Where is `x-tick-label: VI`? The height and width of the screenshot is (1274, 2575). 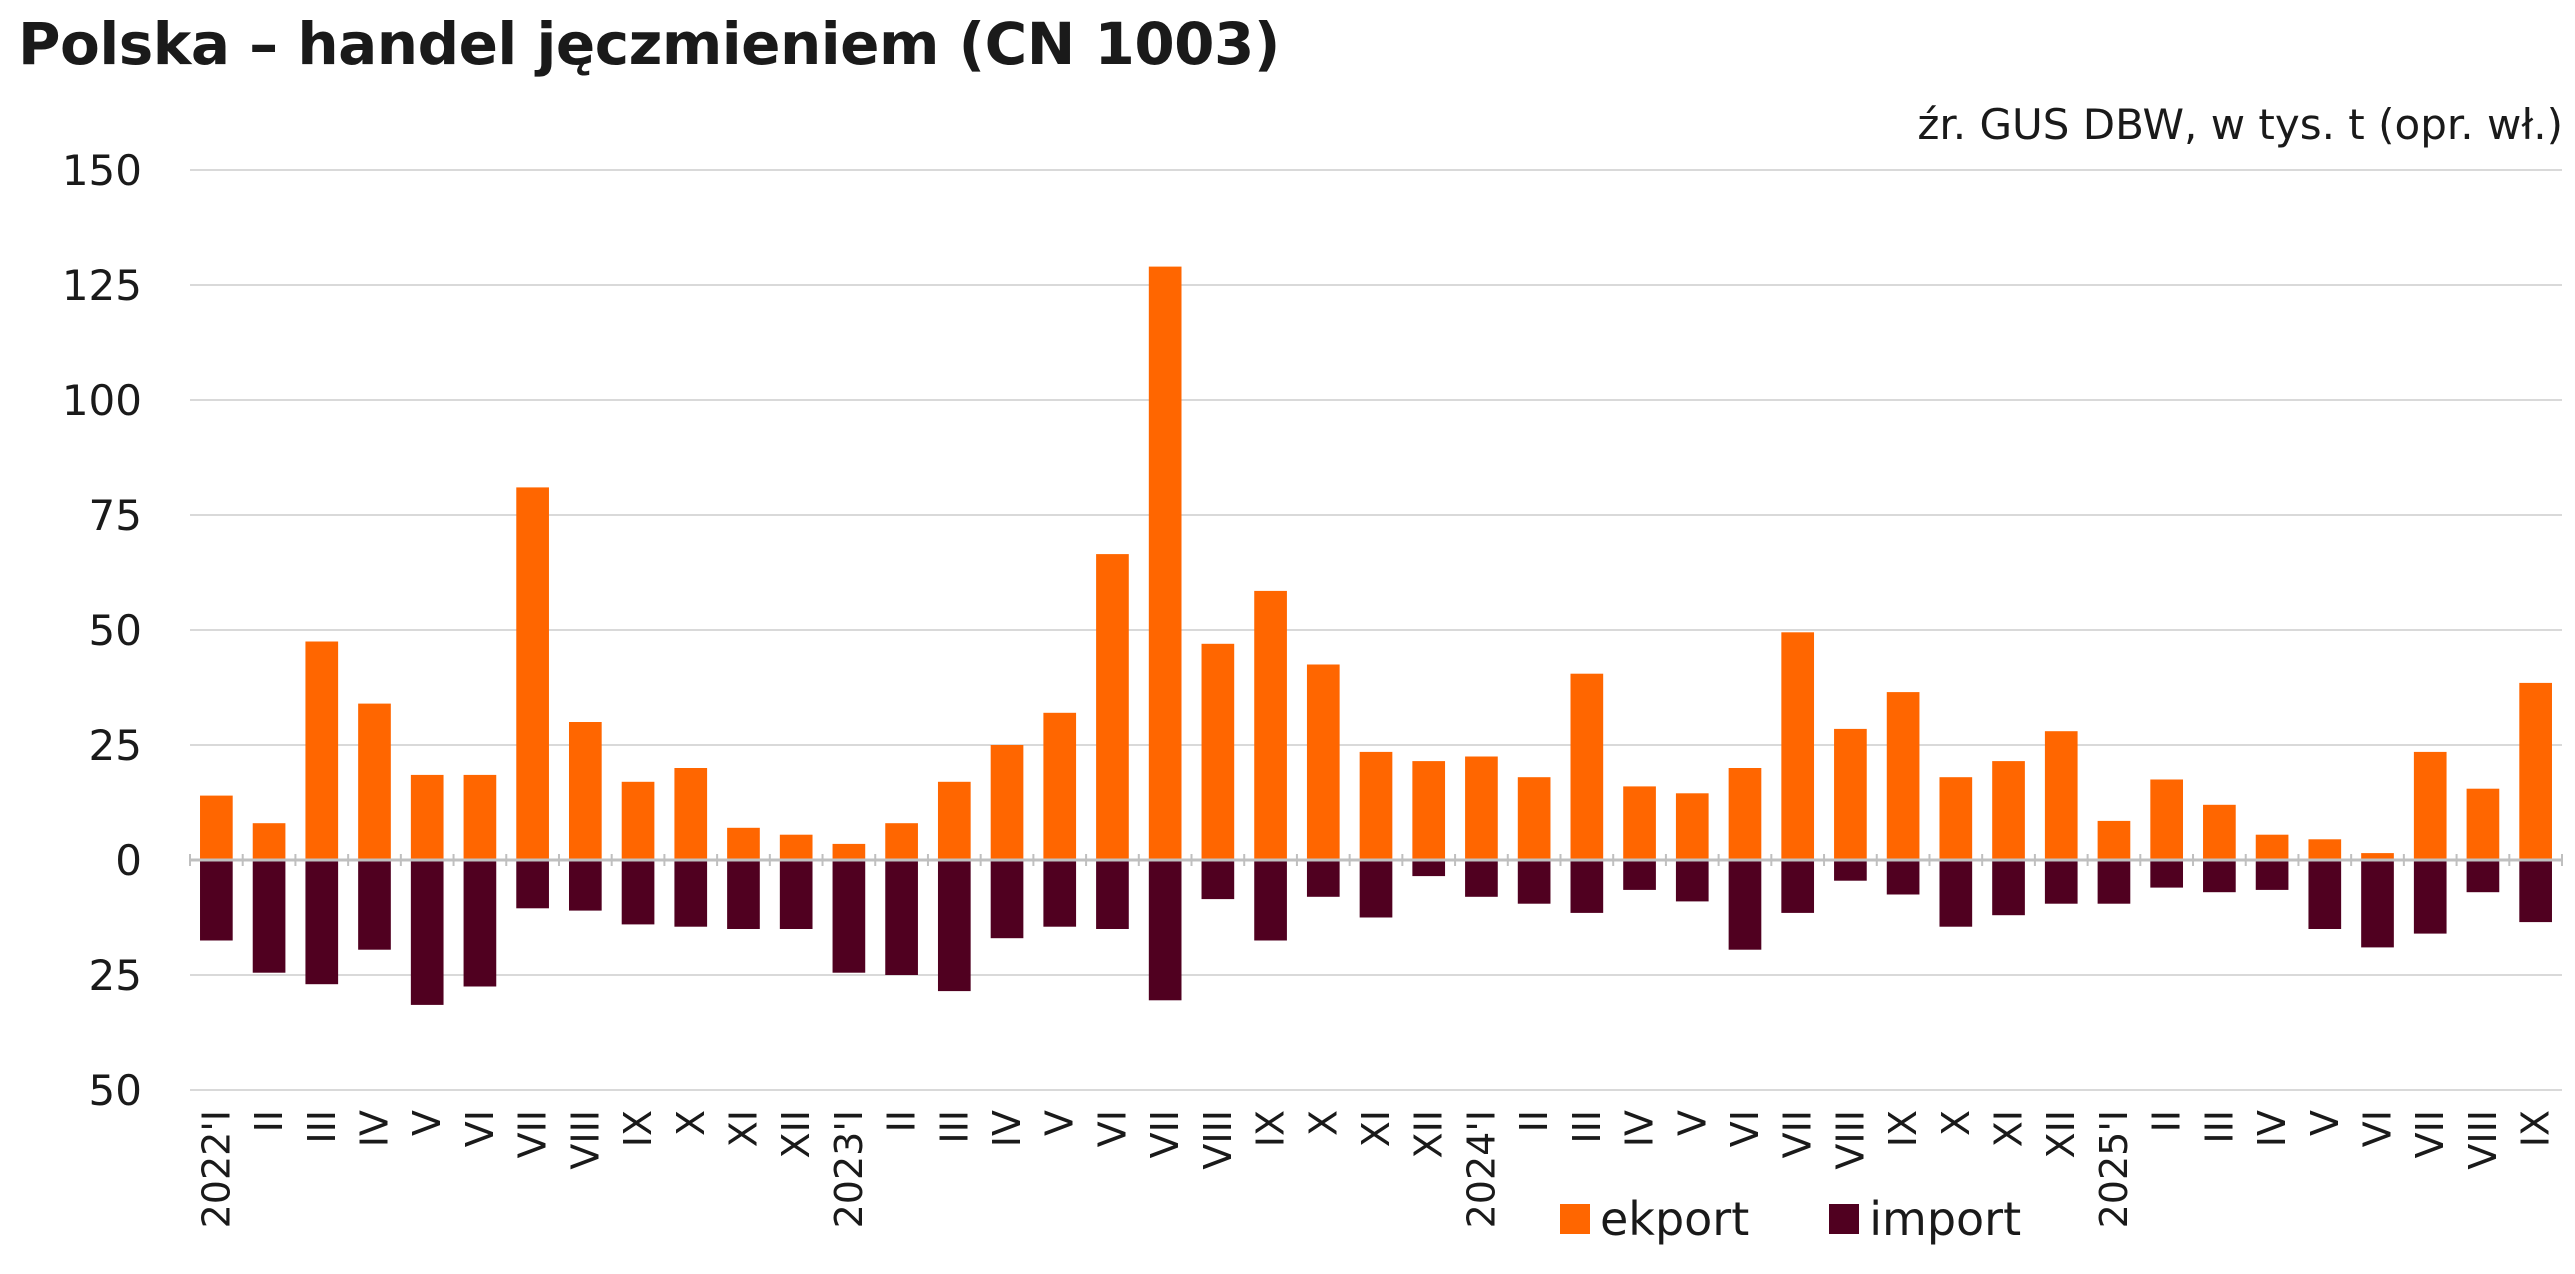
x-tick-label: VI is located at coordinates (2378, 1128).